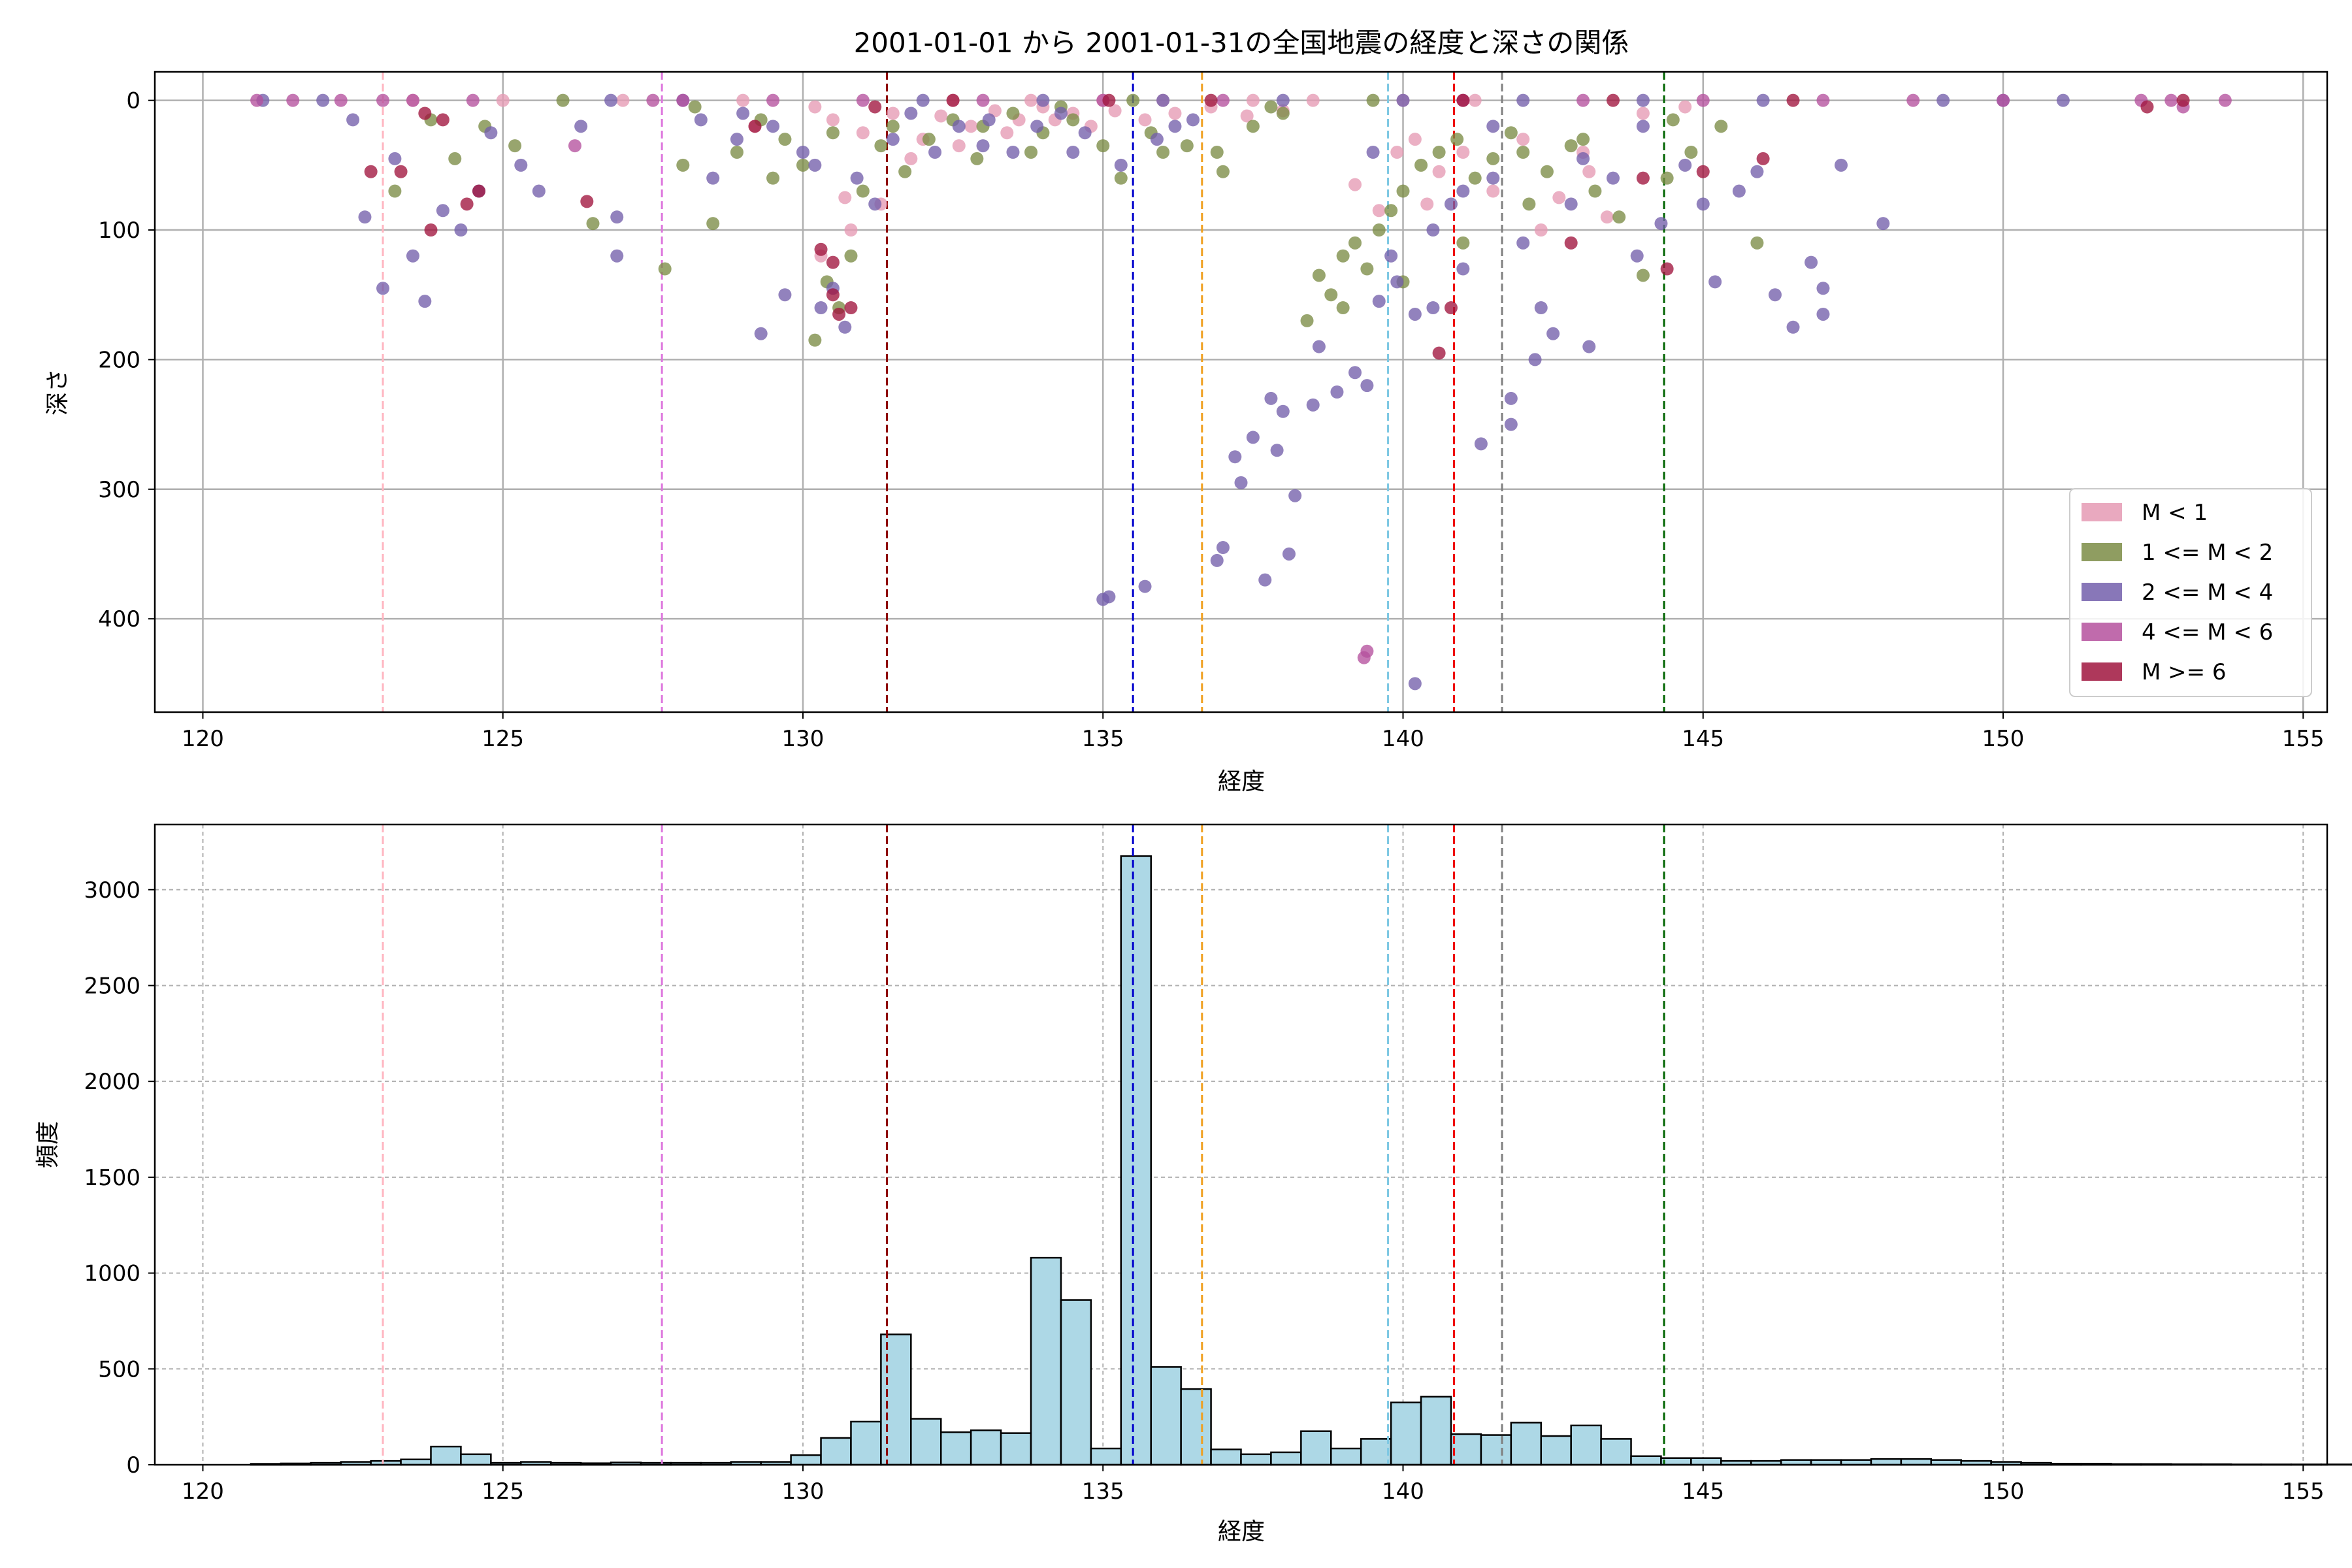 This screenshot has width=2352, height=1568. I want to click on x-tick-label: 150, so click(2003, 1491).